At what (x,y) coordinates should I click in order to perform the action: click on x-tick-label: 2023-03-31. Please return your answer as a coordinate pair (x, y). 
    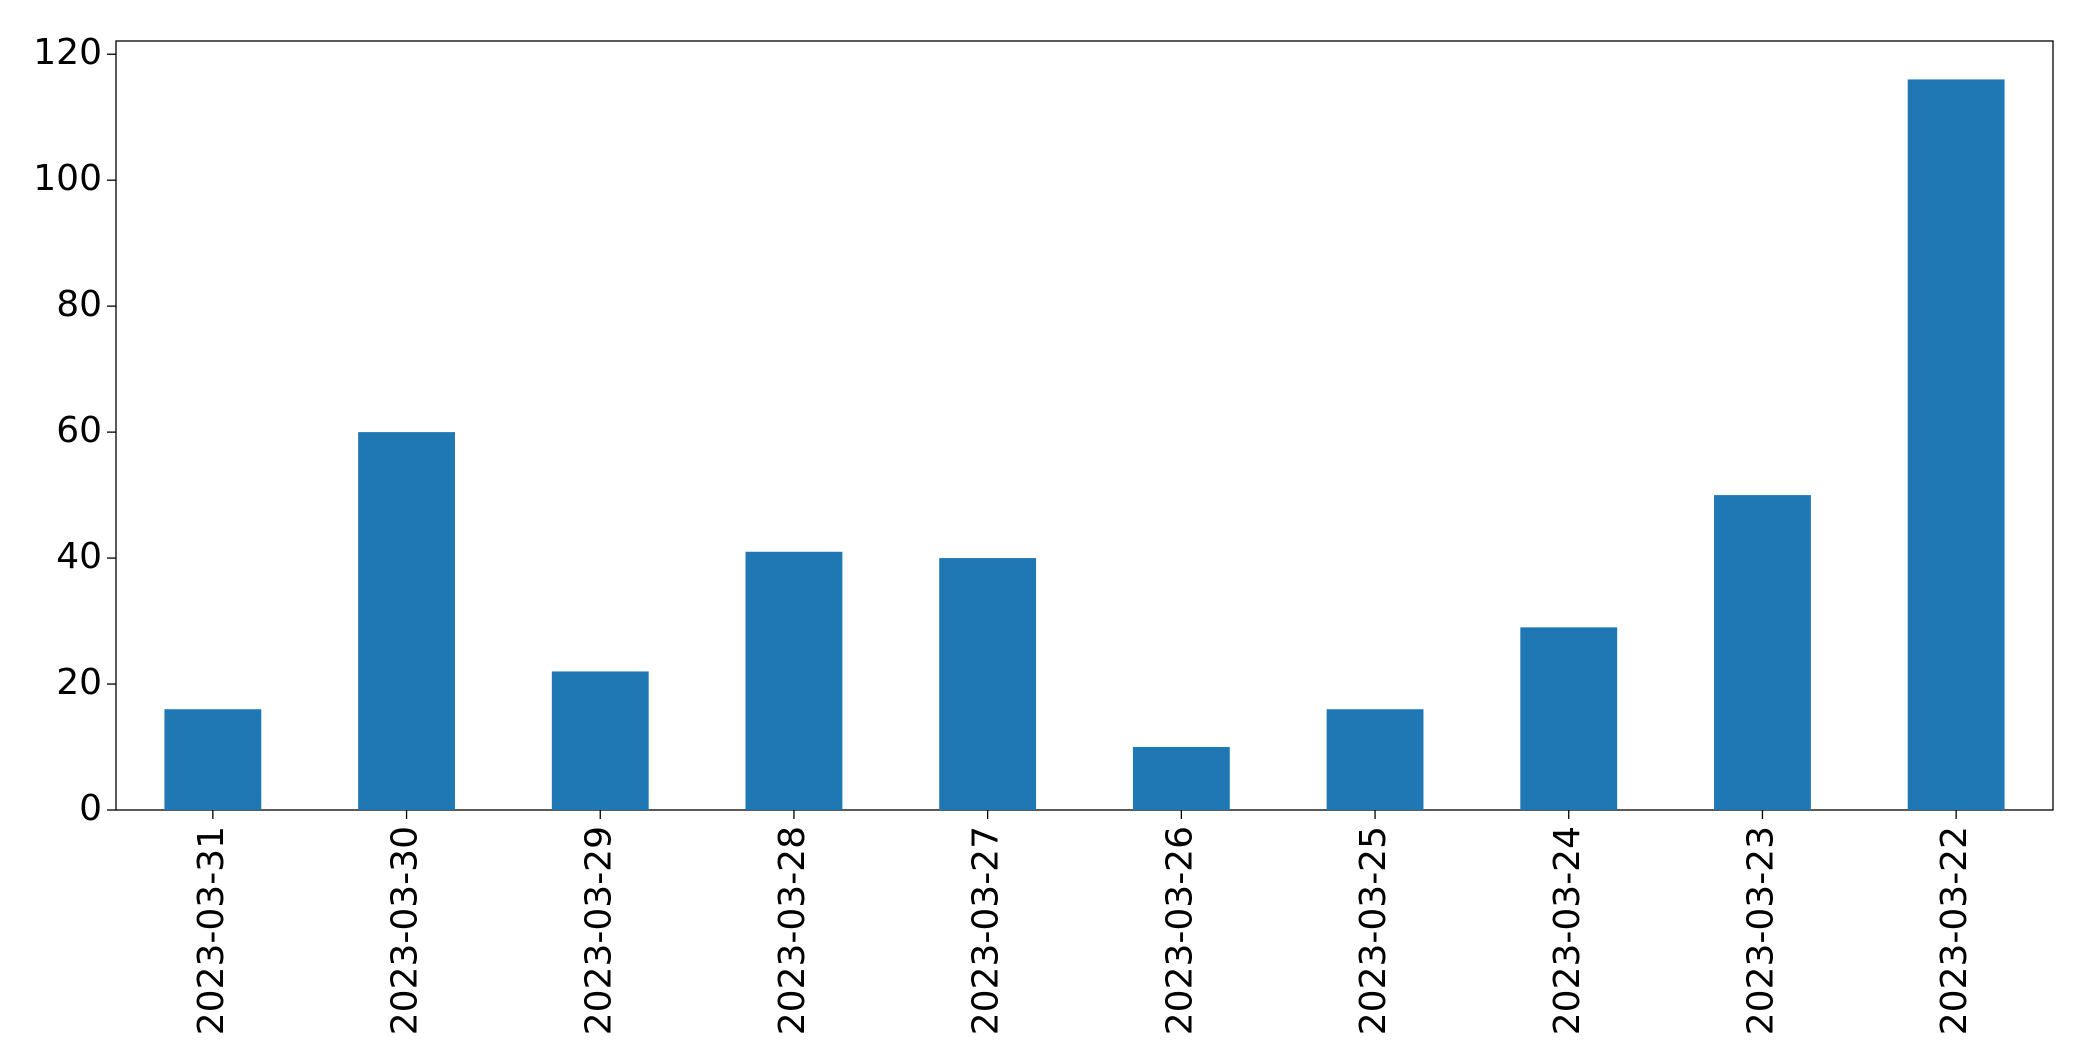
    Looking at the image, I should click on (211, 930).